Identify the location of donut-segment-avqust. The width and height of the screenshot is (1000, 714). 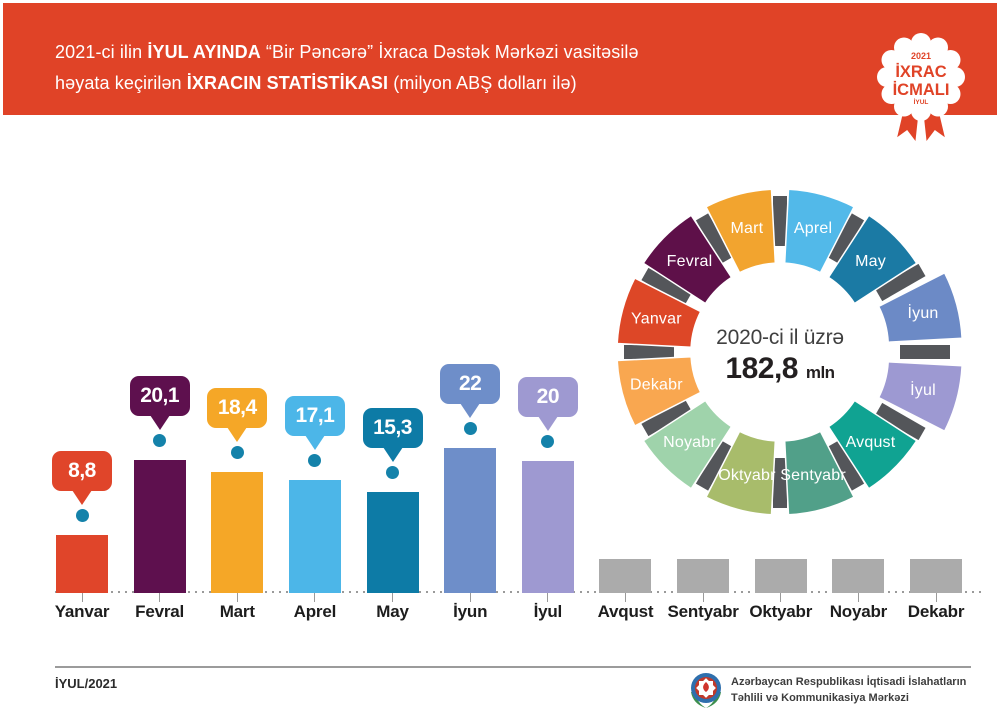
(872, 444).